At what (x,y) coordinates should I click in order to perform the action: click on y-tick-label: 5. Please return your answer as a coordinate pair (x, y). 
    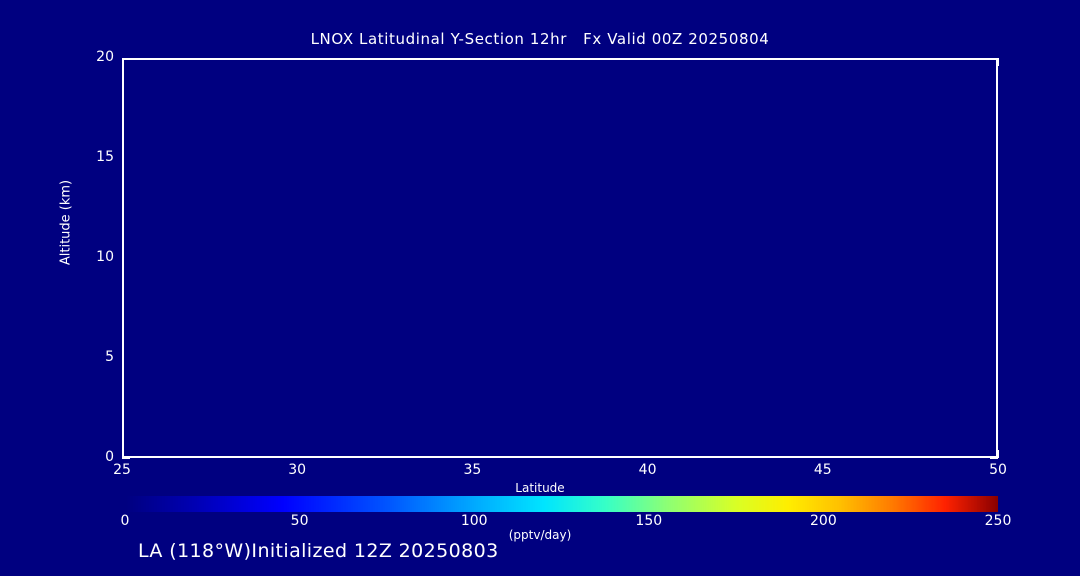
    Looking at the image, I should click on (109, 357).